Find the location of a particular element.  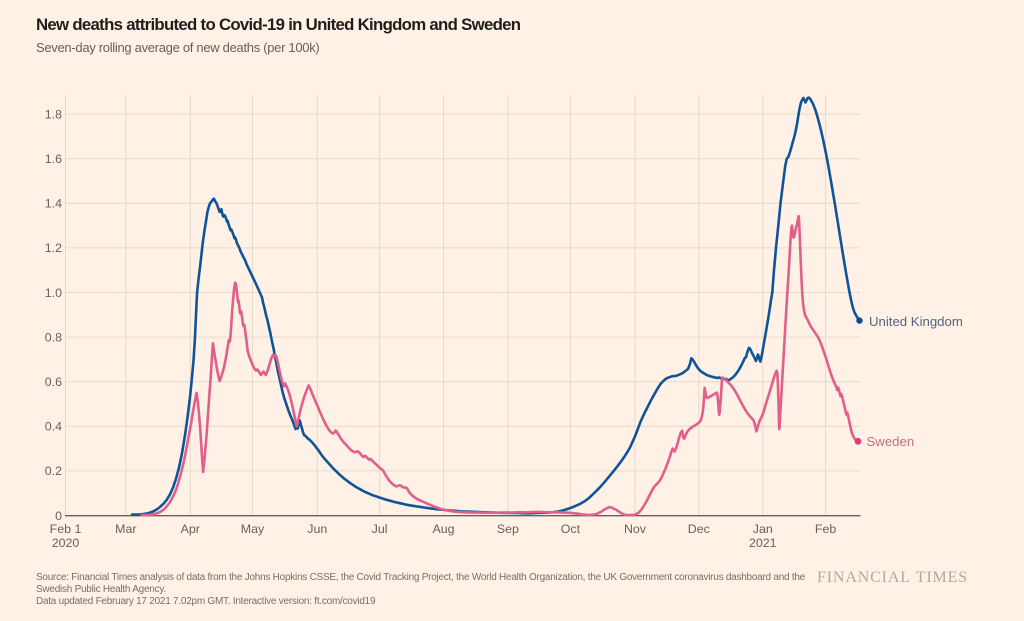

svg-text: 1.8 is located at coordinates (53, 114).